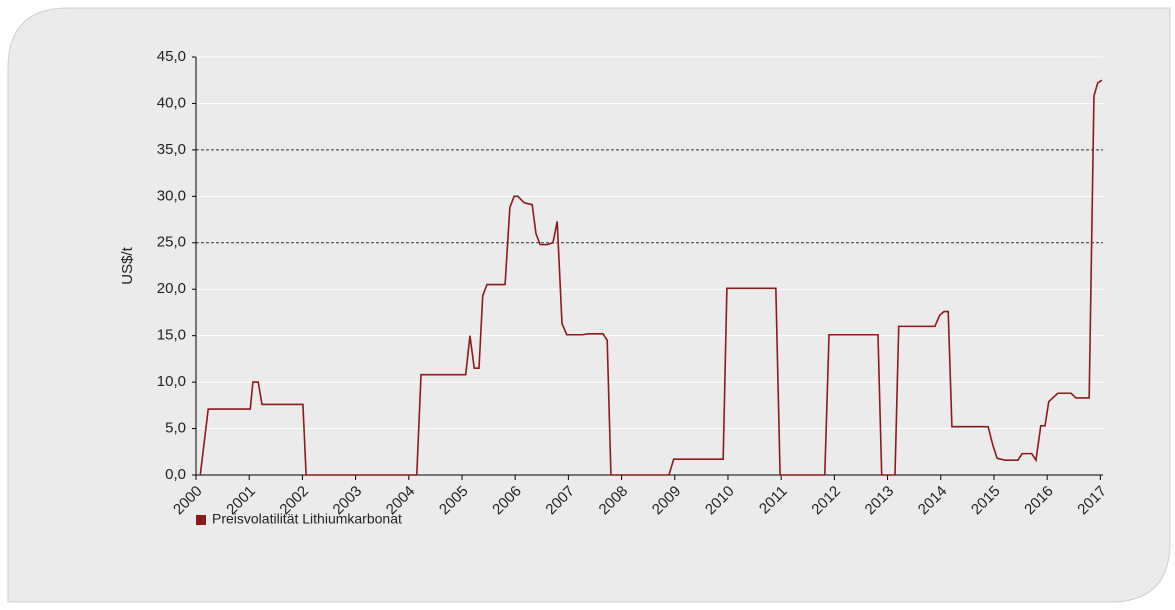 Image resolution: width=1175 pixels, height=610 pixels. I want to click on y-tick-label: 15,0, so click(171, 335).